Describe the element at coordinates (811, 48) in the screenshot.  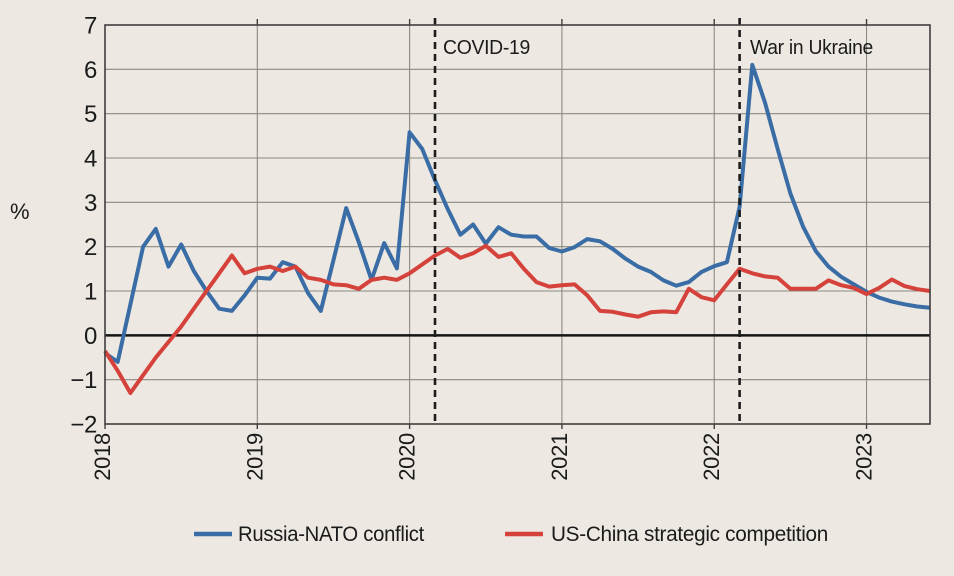
I see `war-ukraine-annotation-label: War in Ukraine` at that location.